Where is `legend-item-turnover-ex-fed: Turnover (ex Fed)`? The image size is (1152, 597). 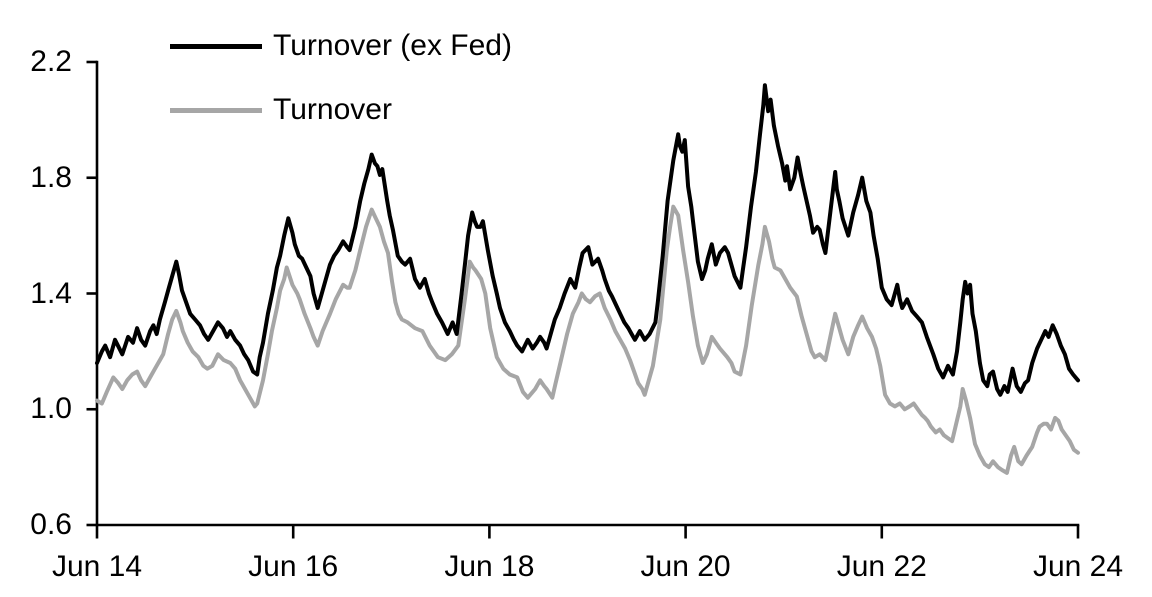
legend-item-turnover-ex-fed: Turnover (ex Fed) is located at coordinates (341, 46).